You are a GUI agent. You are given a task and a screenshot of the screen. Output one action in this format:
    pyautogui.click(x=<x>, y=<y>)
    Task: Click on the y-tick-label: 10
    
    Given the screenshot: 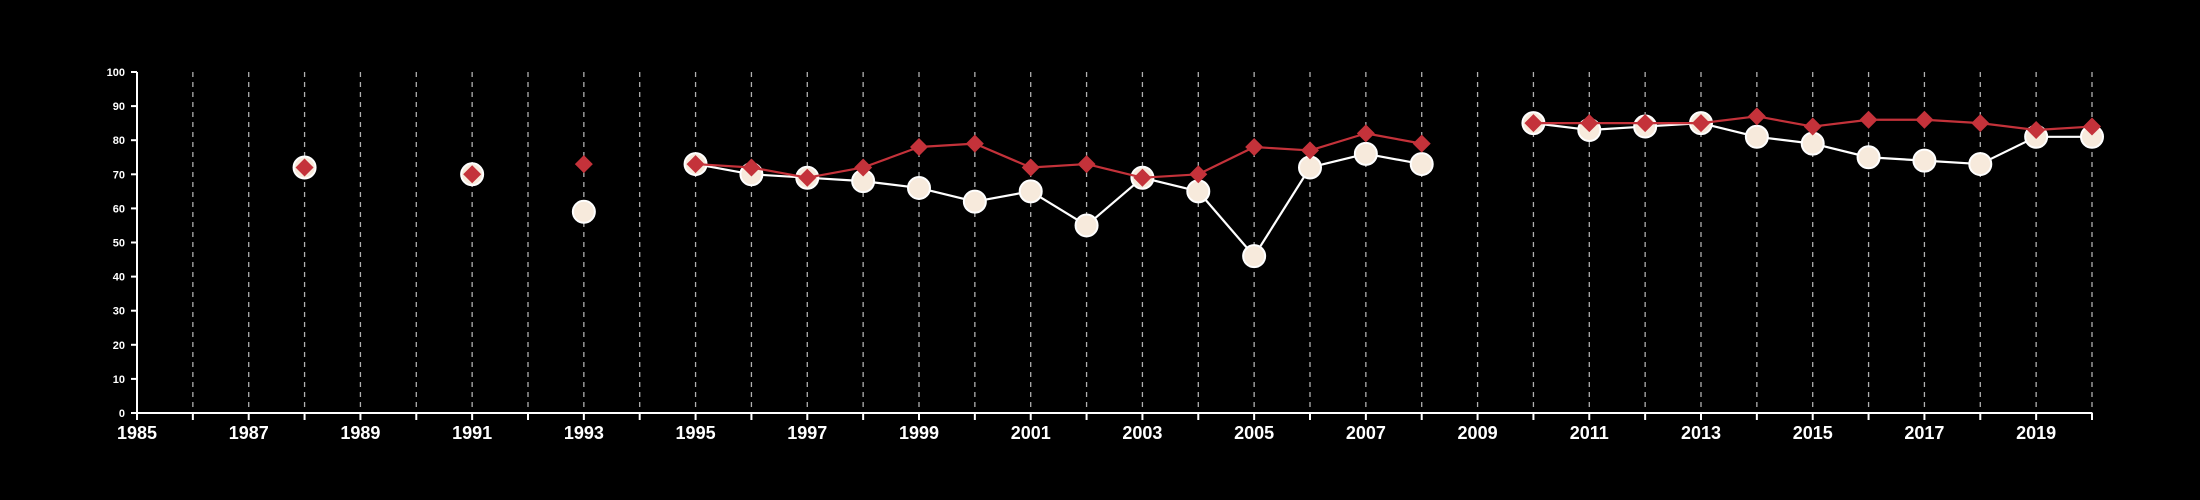 What is the action you would take?
    pyautogui.click(x=119, y=380)
    